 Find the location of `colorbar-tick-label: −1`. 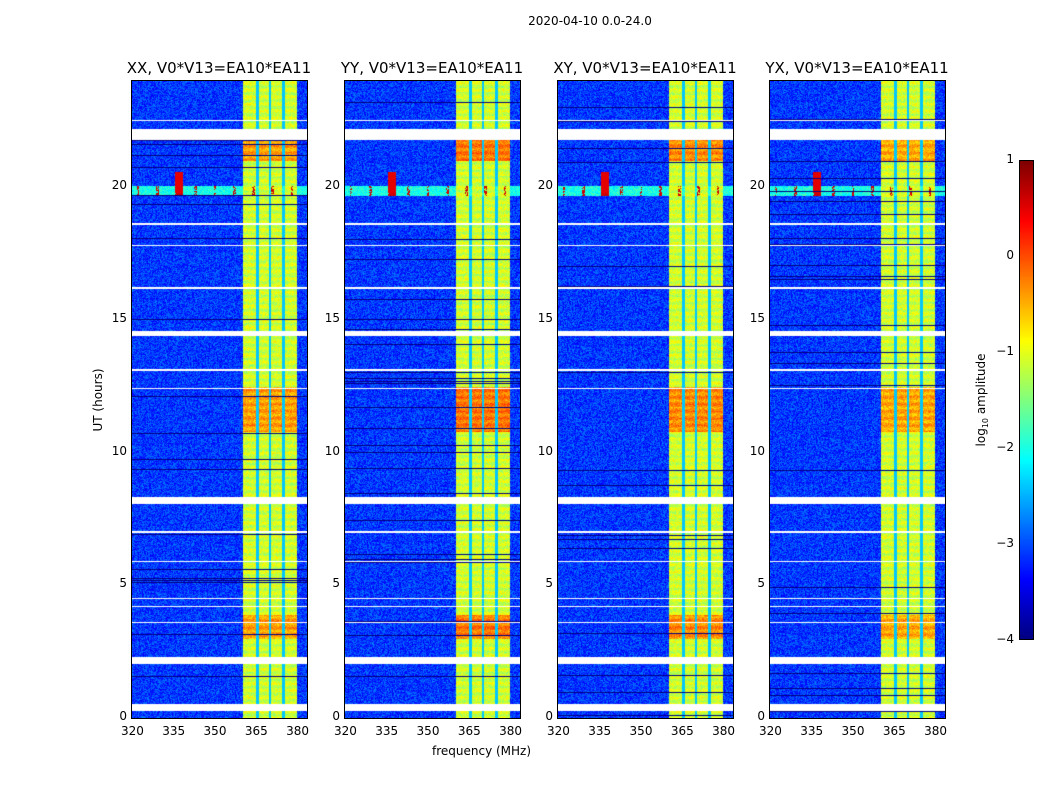

colorbar-tick-label: −1 is located at coordinates (1005, 351).